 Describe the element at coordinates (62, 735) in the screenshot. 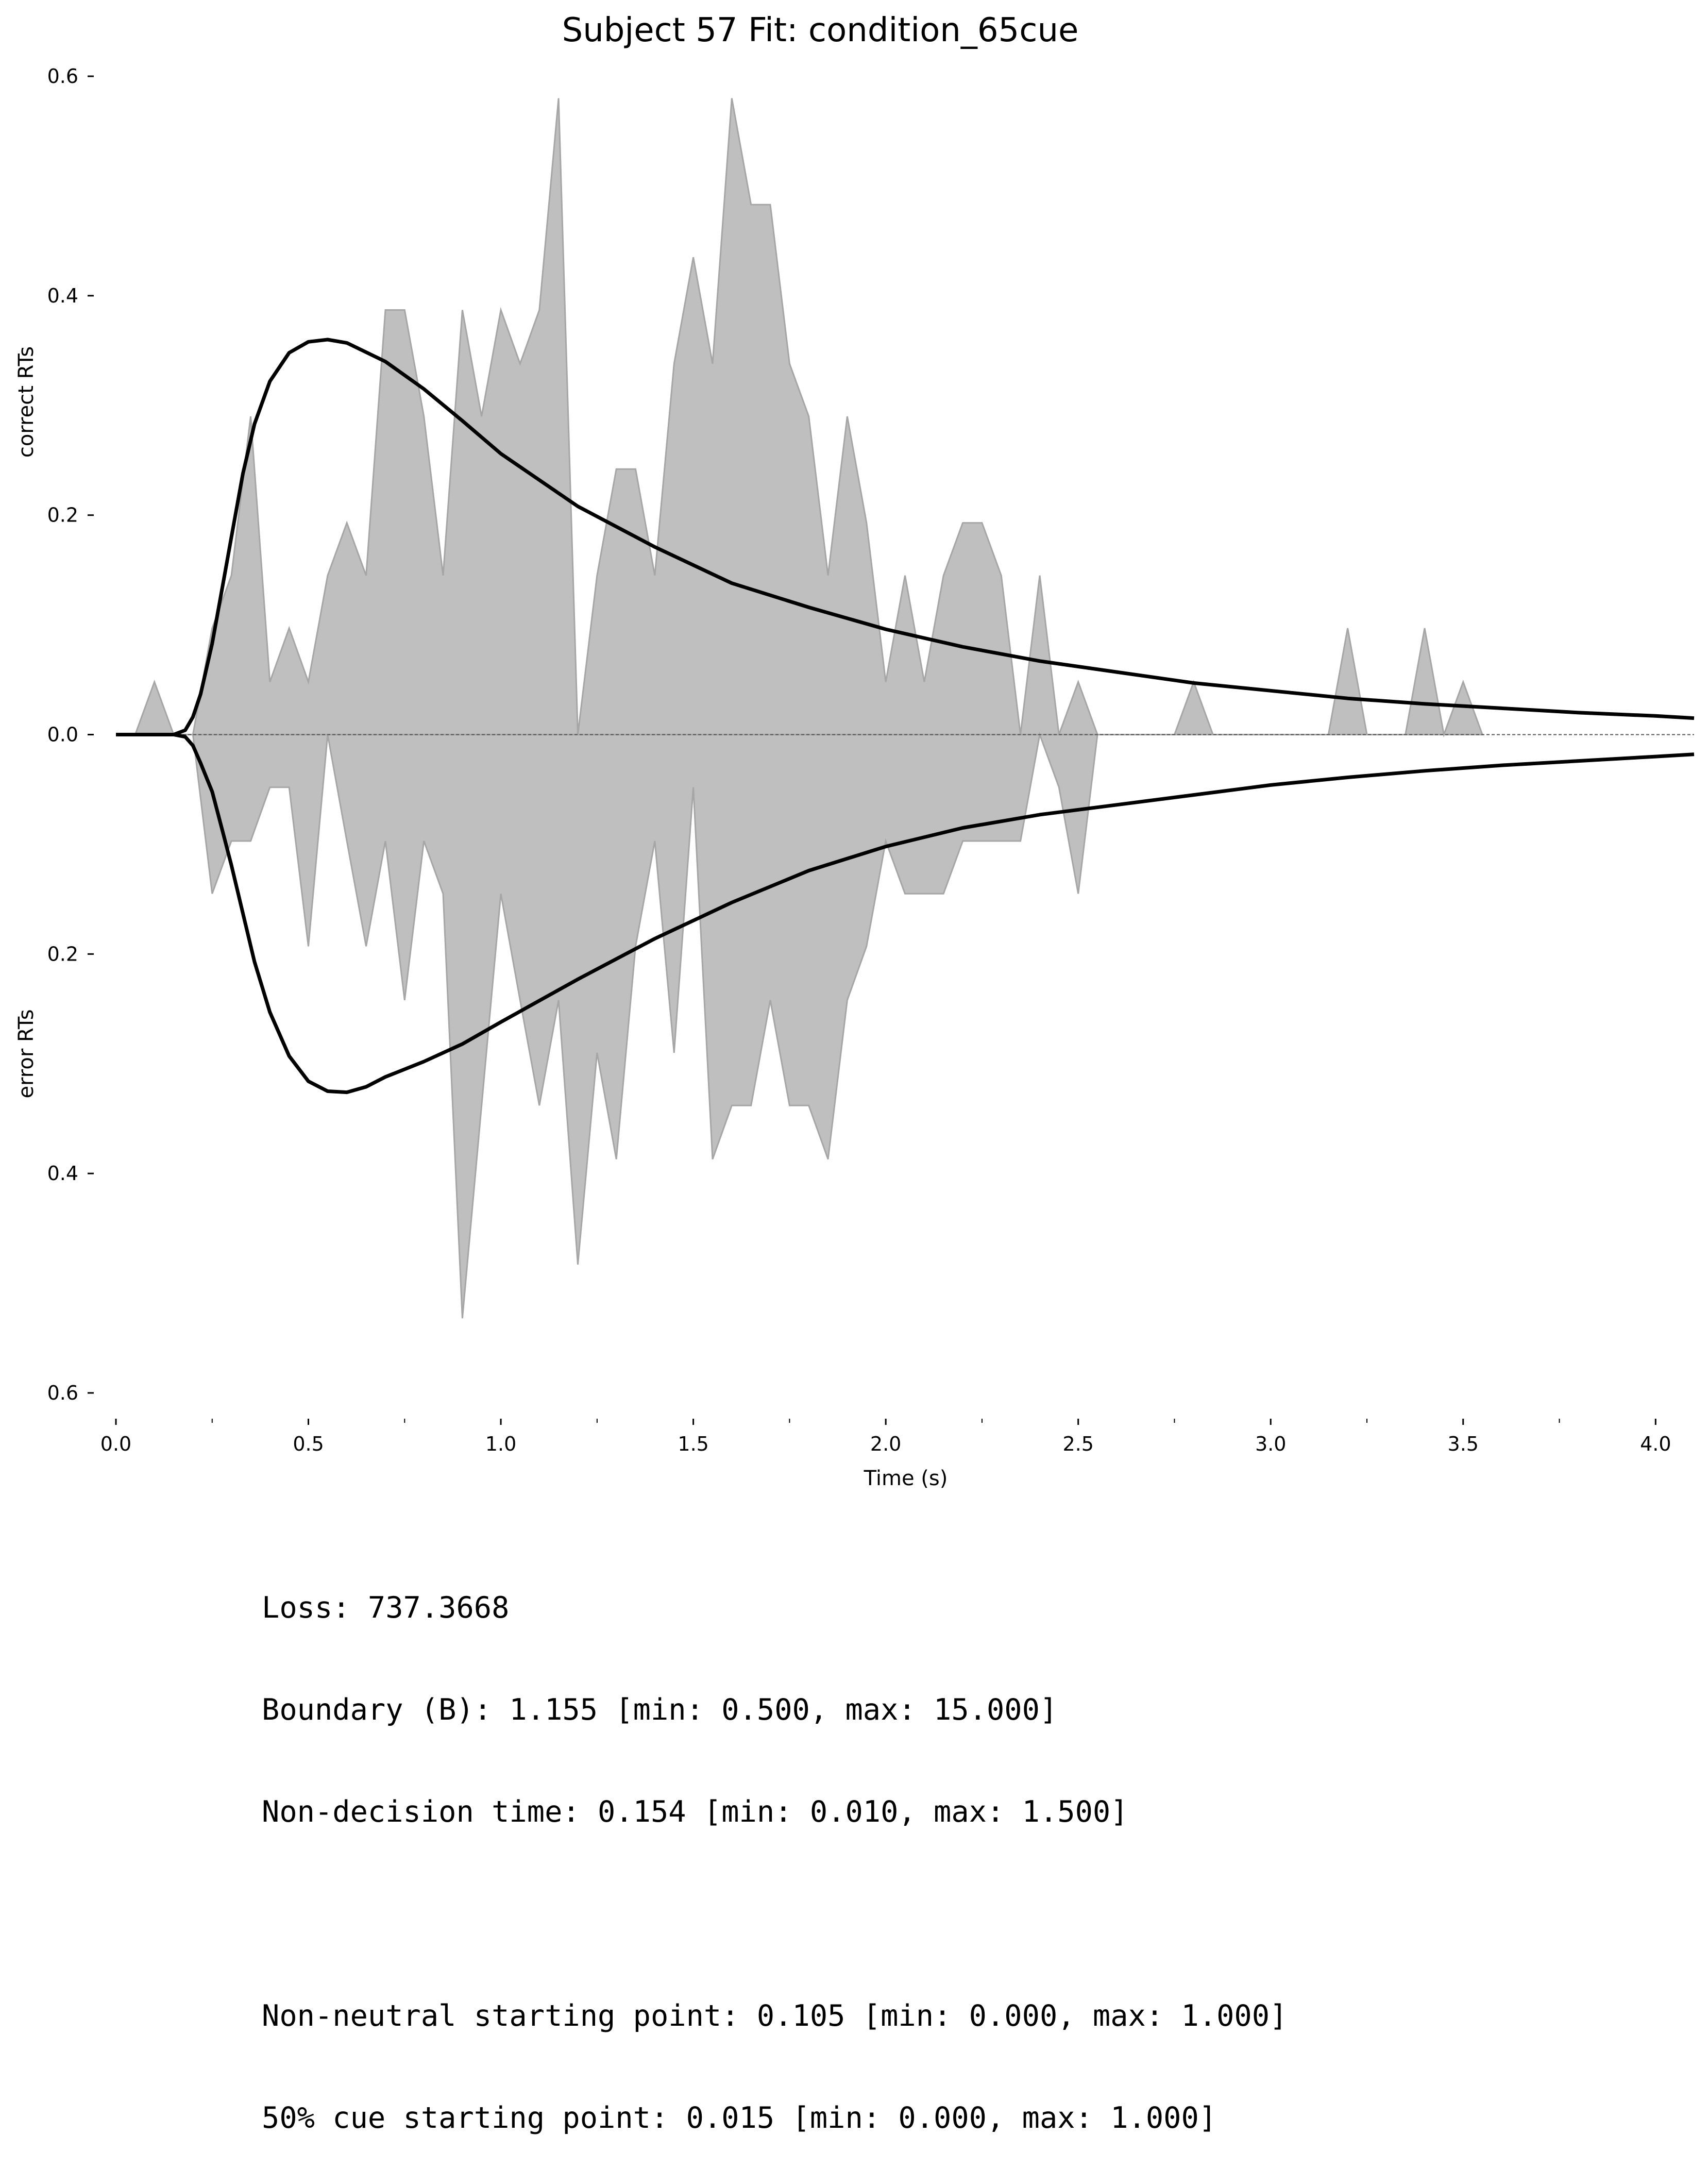

I see `y-tick-label: 0.0` at that location.